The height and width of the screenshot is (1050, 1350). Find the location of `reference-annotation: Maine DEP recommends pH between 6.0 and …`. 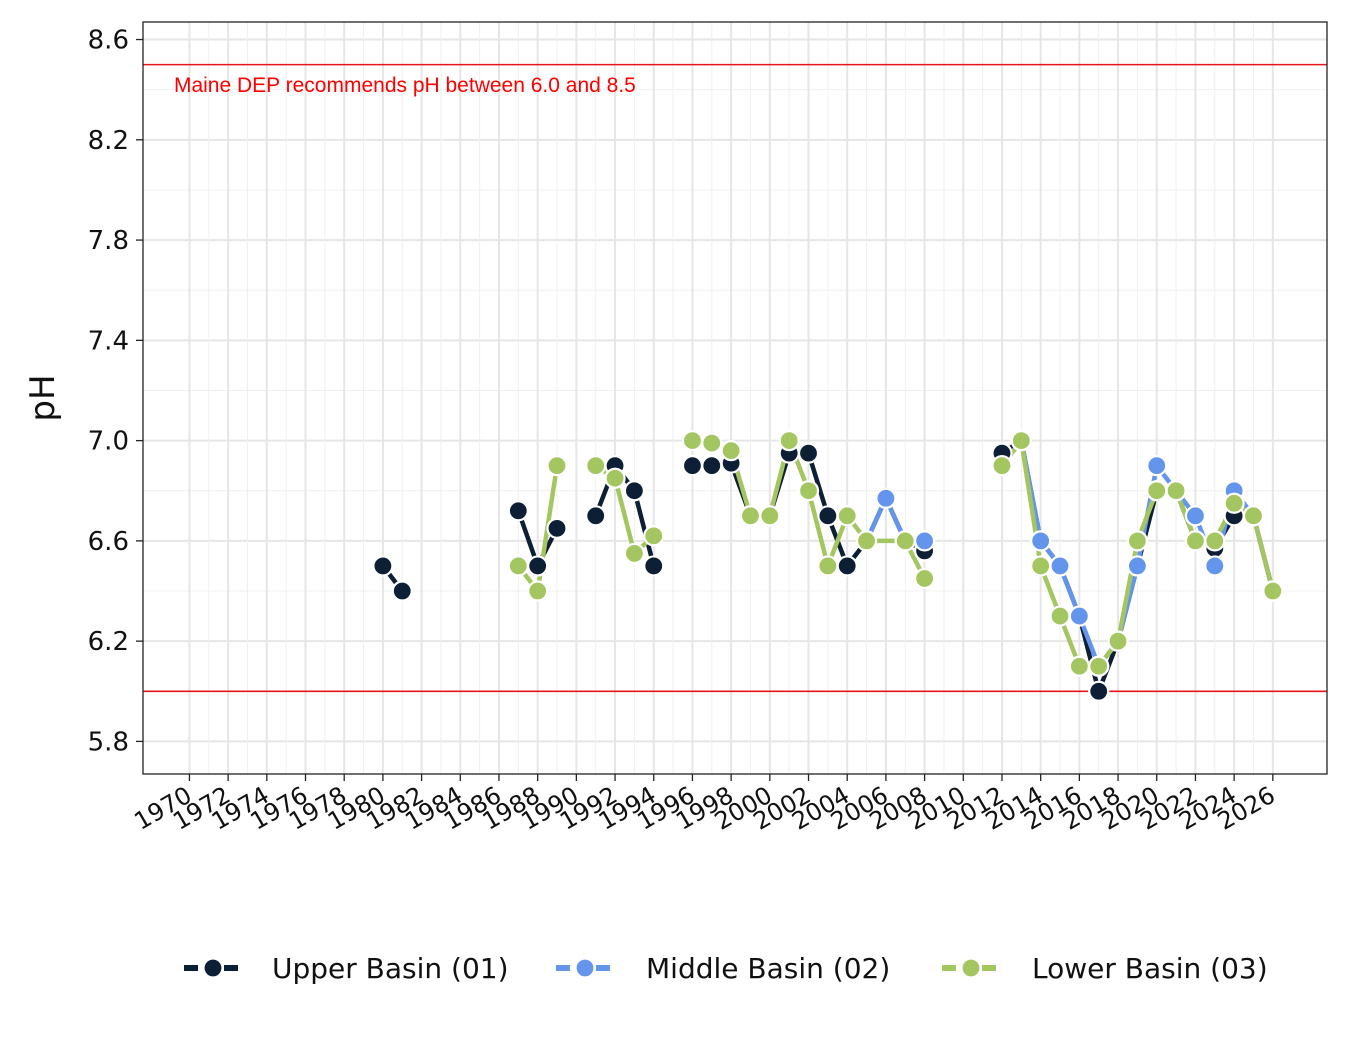

reference-annotation: Maine DEP recommends pH between 6.0 and … is located at coordinates (405, 85).